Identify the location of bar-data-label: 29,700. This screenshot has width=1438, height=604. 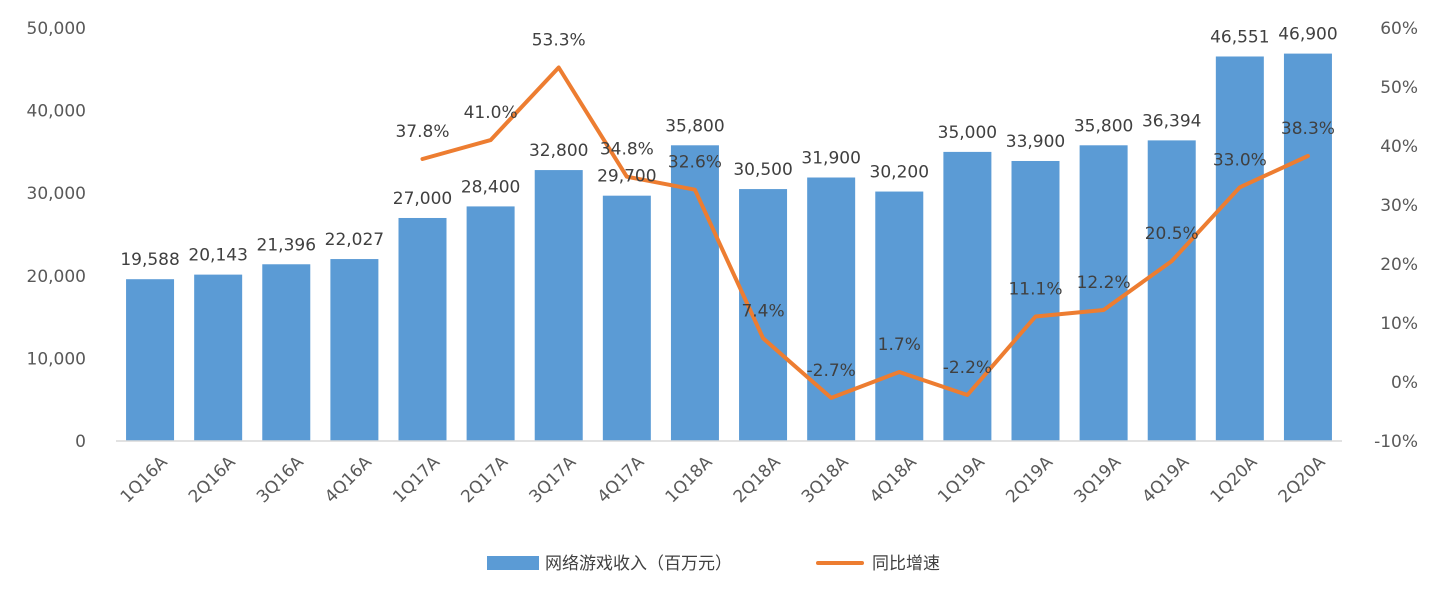
(626, 177).